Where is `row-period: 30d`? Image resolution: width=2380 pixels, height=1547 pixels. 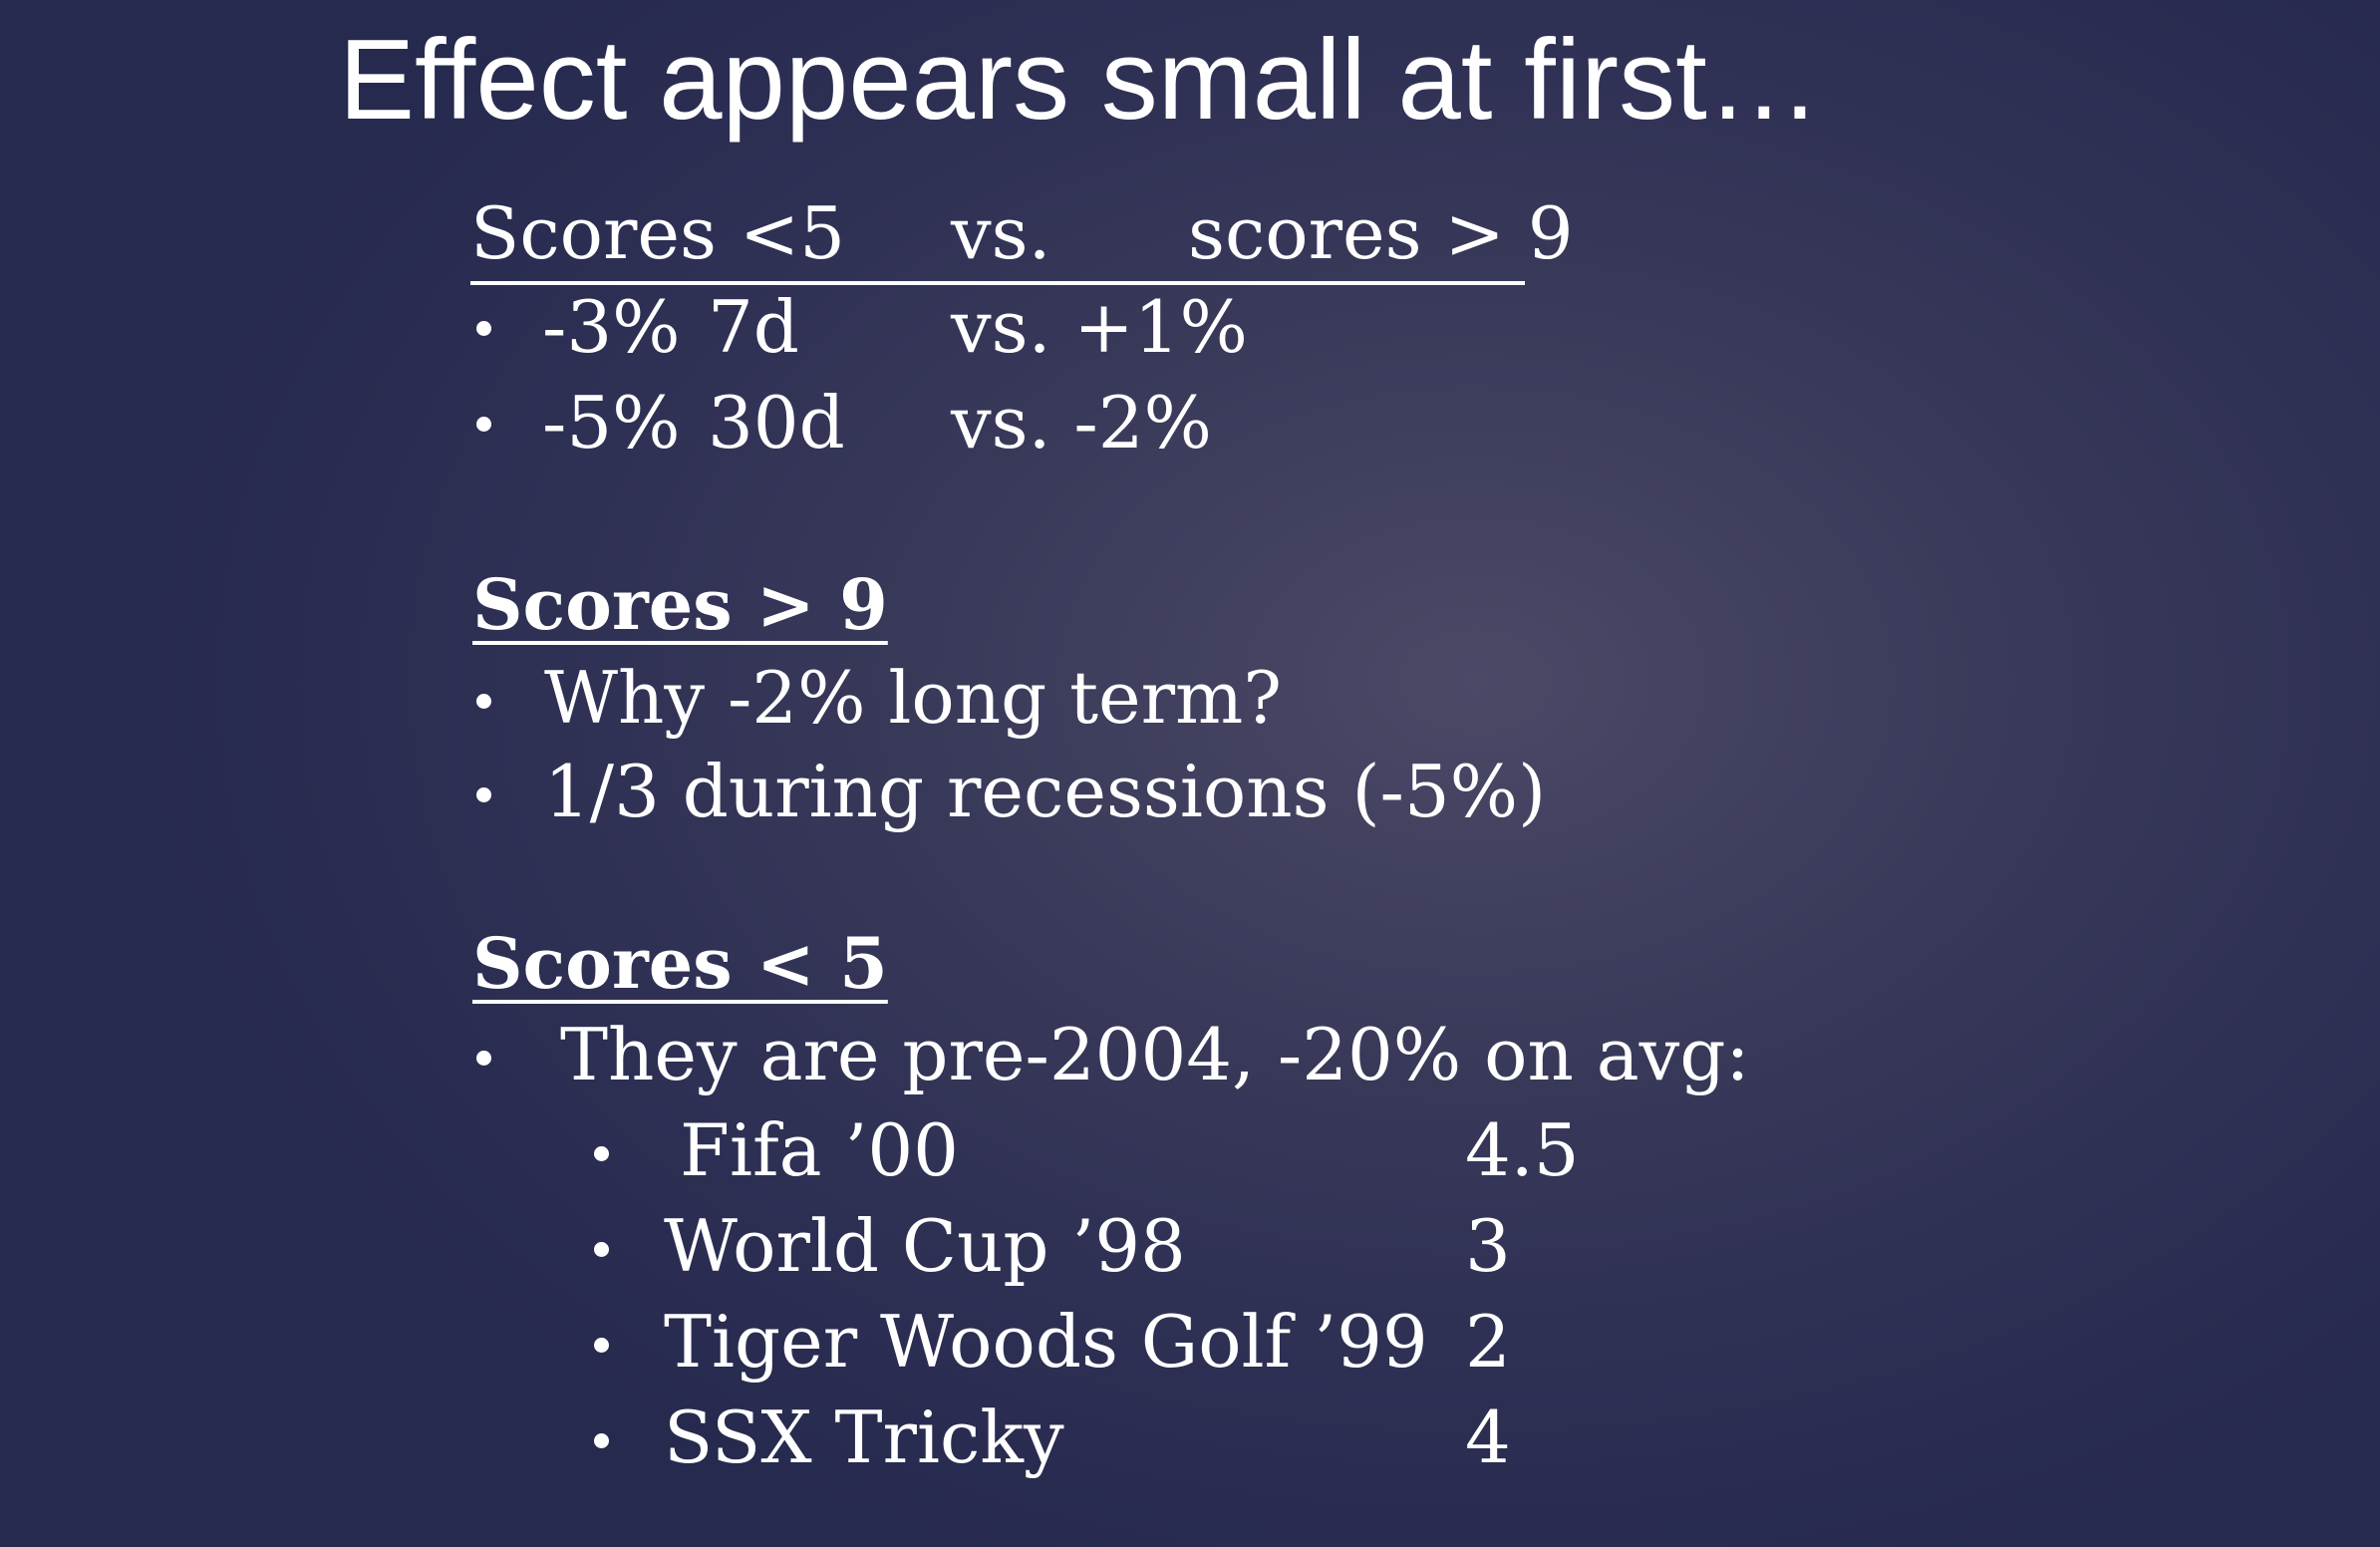 row-period: 30d is located at coordinates (776, 422).